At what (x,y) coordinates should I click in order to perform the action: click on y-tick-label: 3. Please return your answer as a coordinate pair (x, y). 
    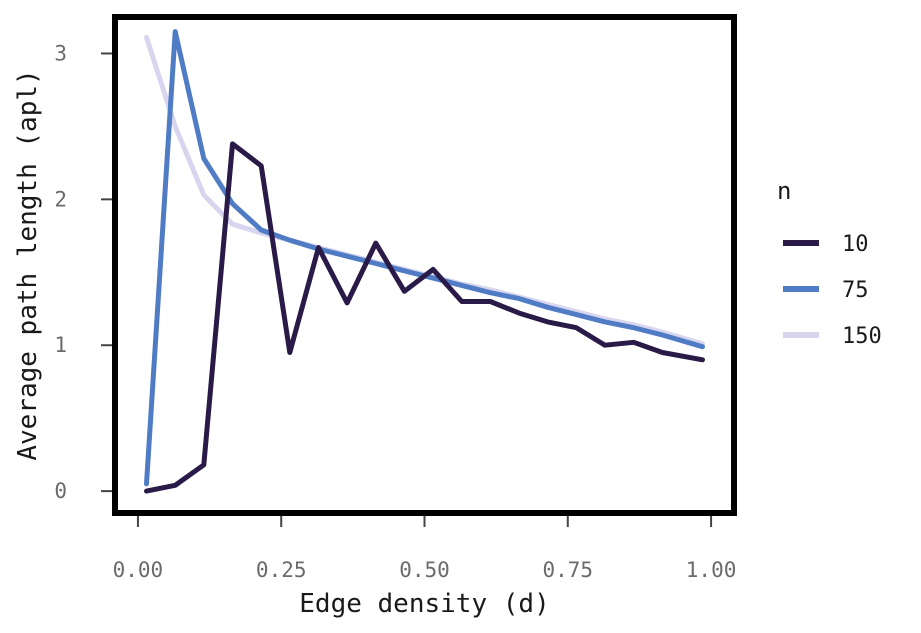
    Looking at the image, I should click on (60, 53).